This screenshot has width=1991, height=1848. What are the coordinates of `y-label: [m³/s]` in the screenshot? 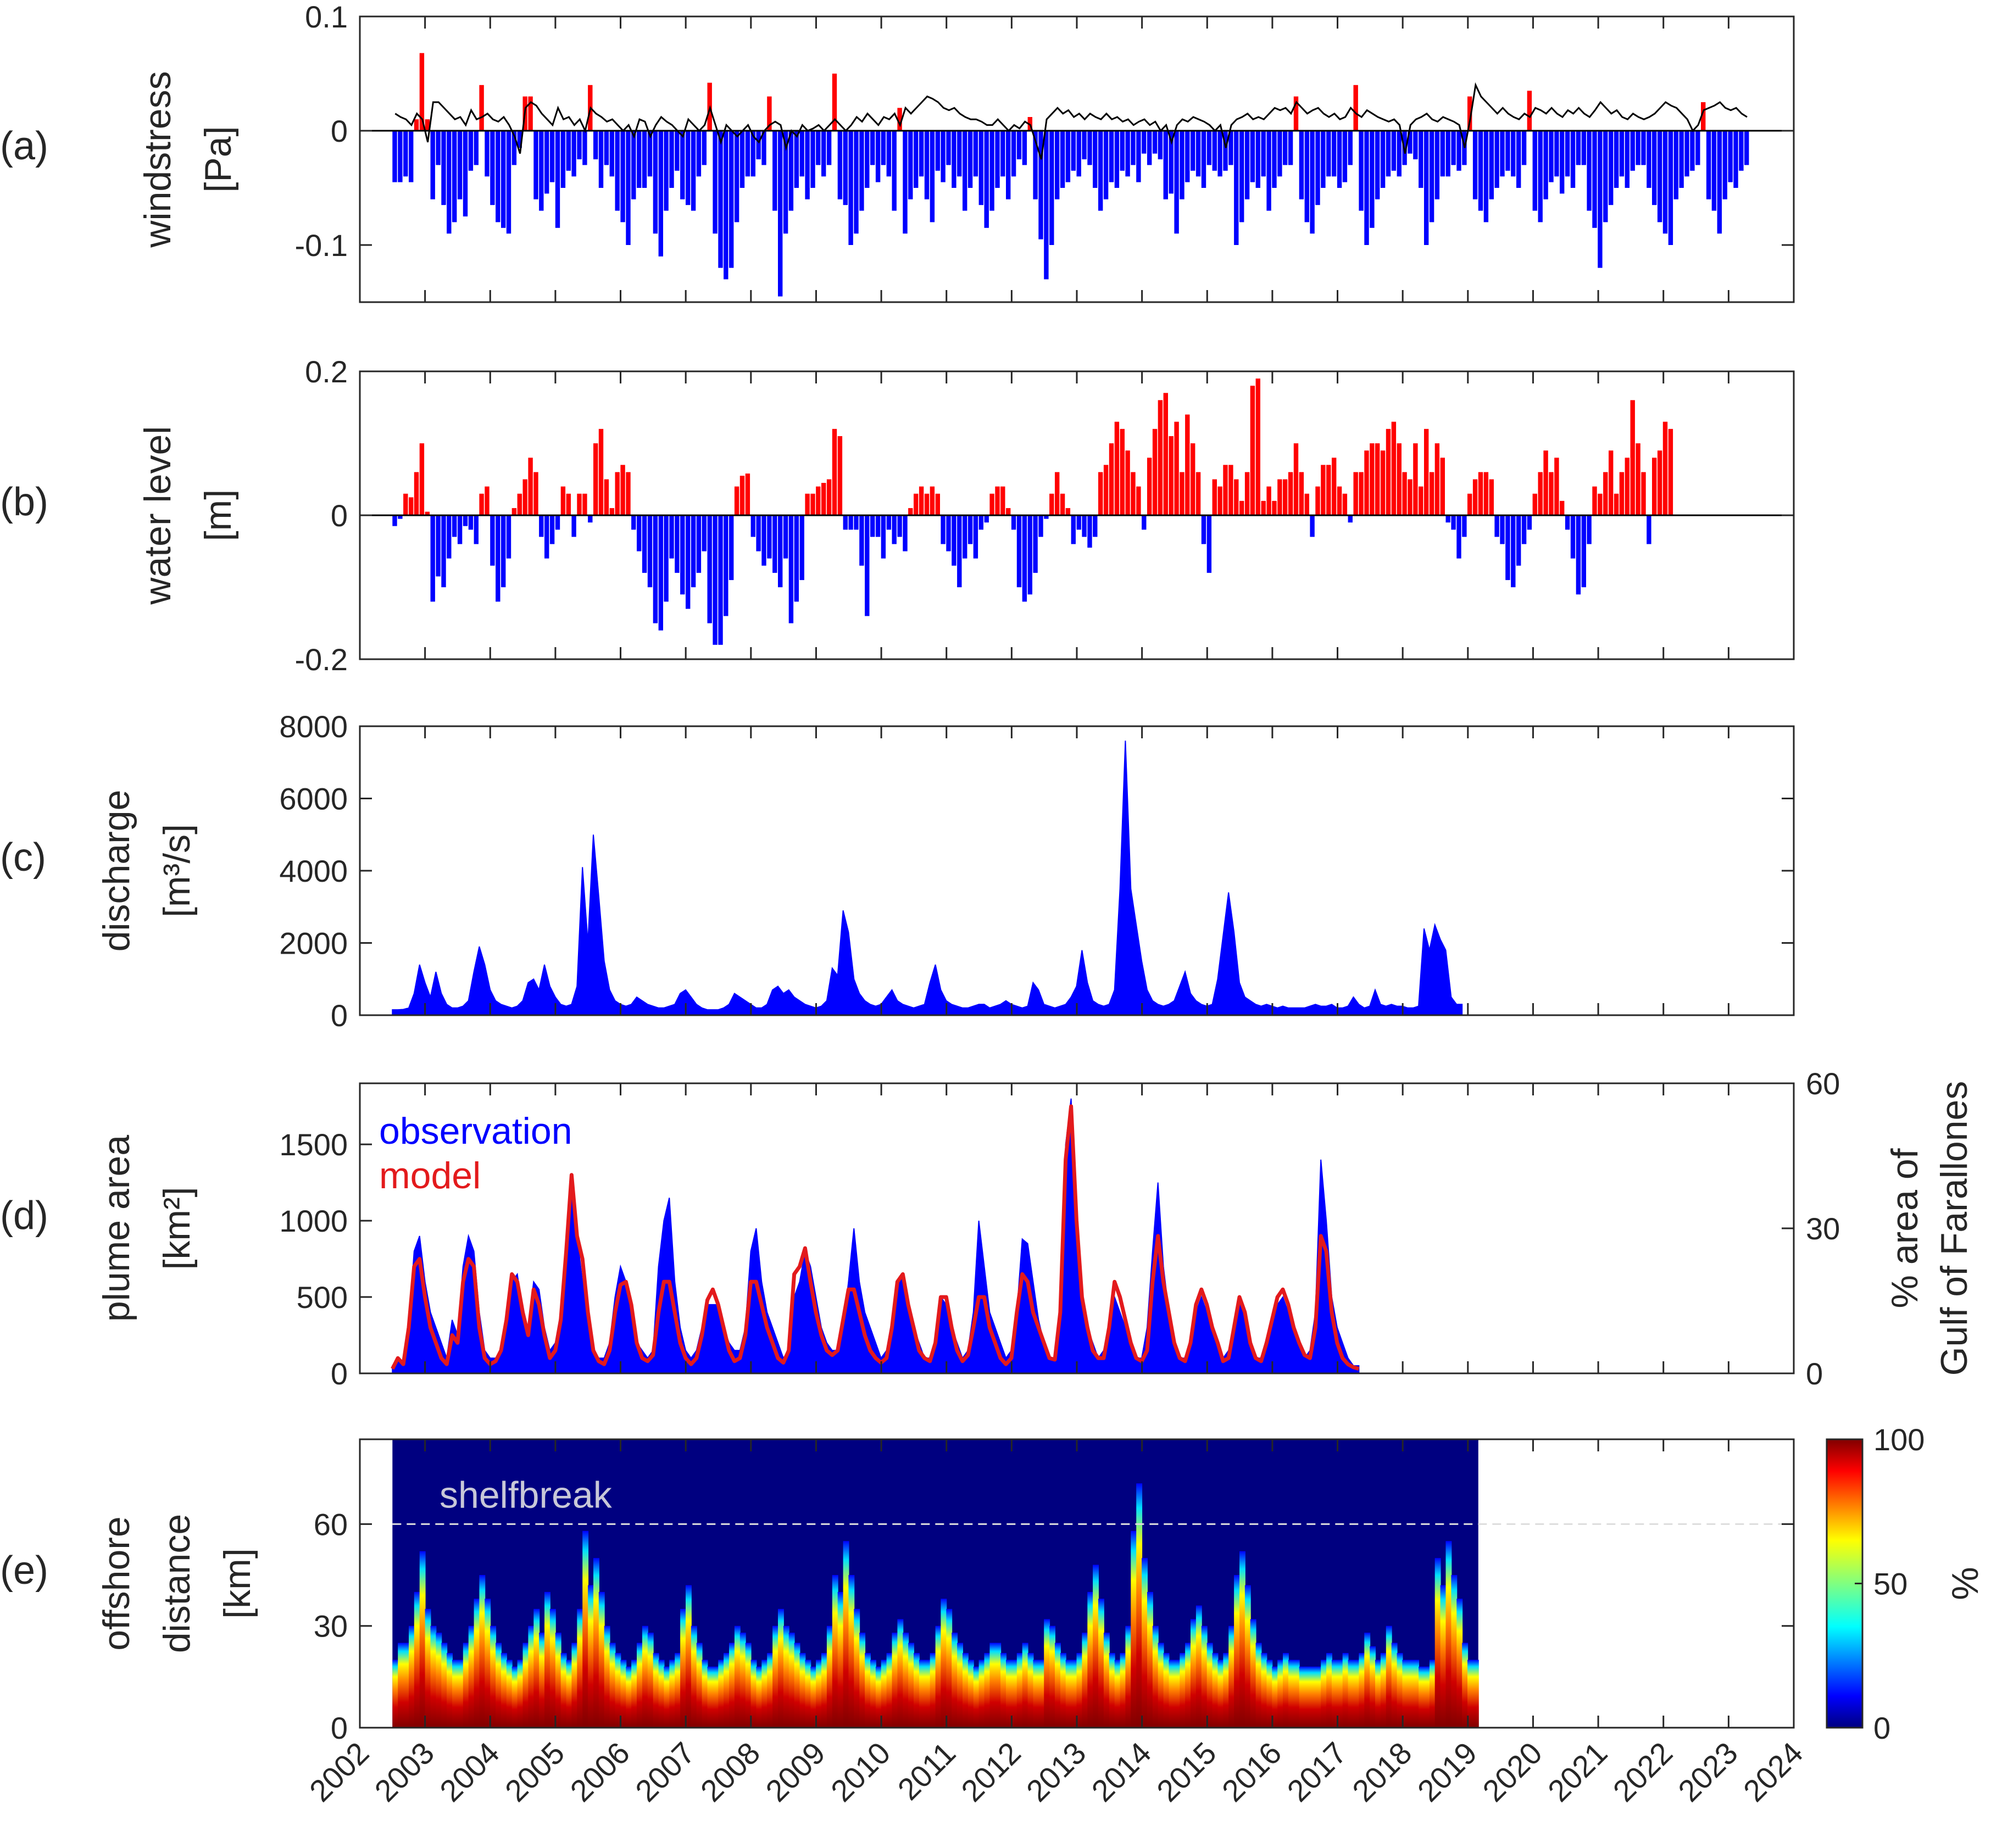 It's located at (177, 871).